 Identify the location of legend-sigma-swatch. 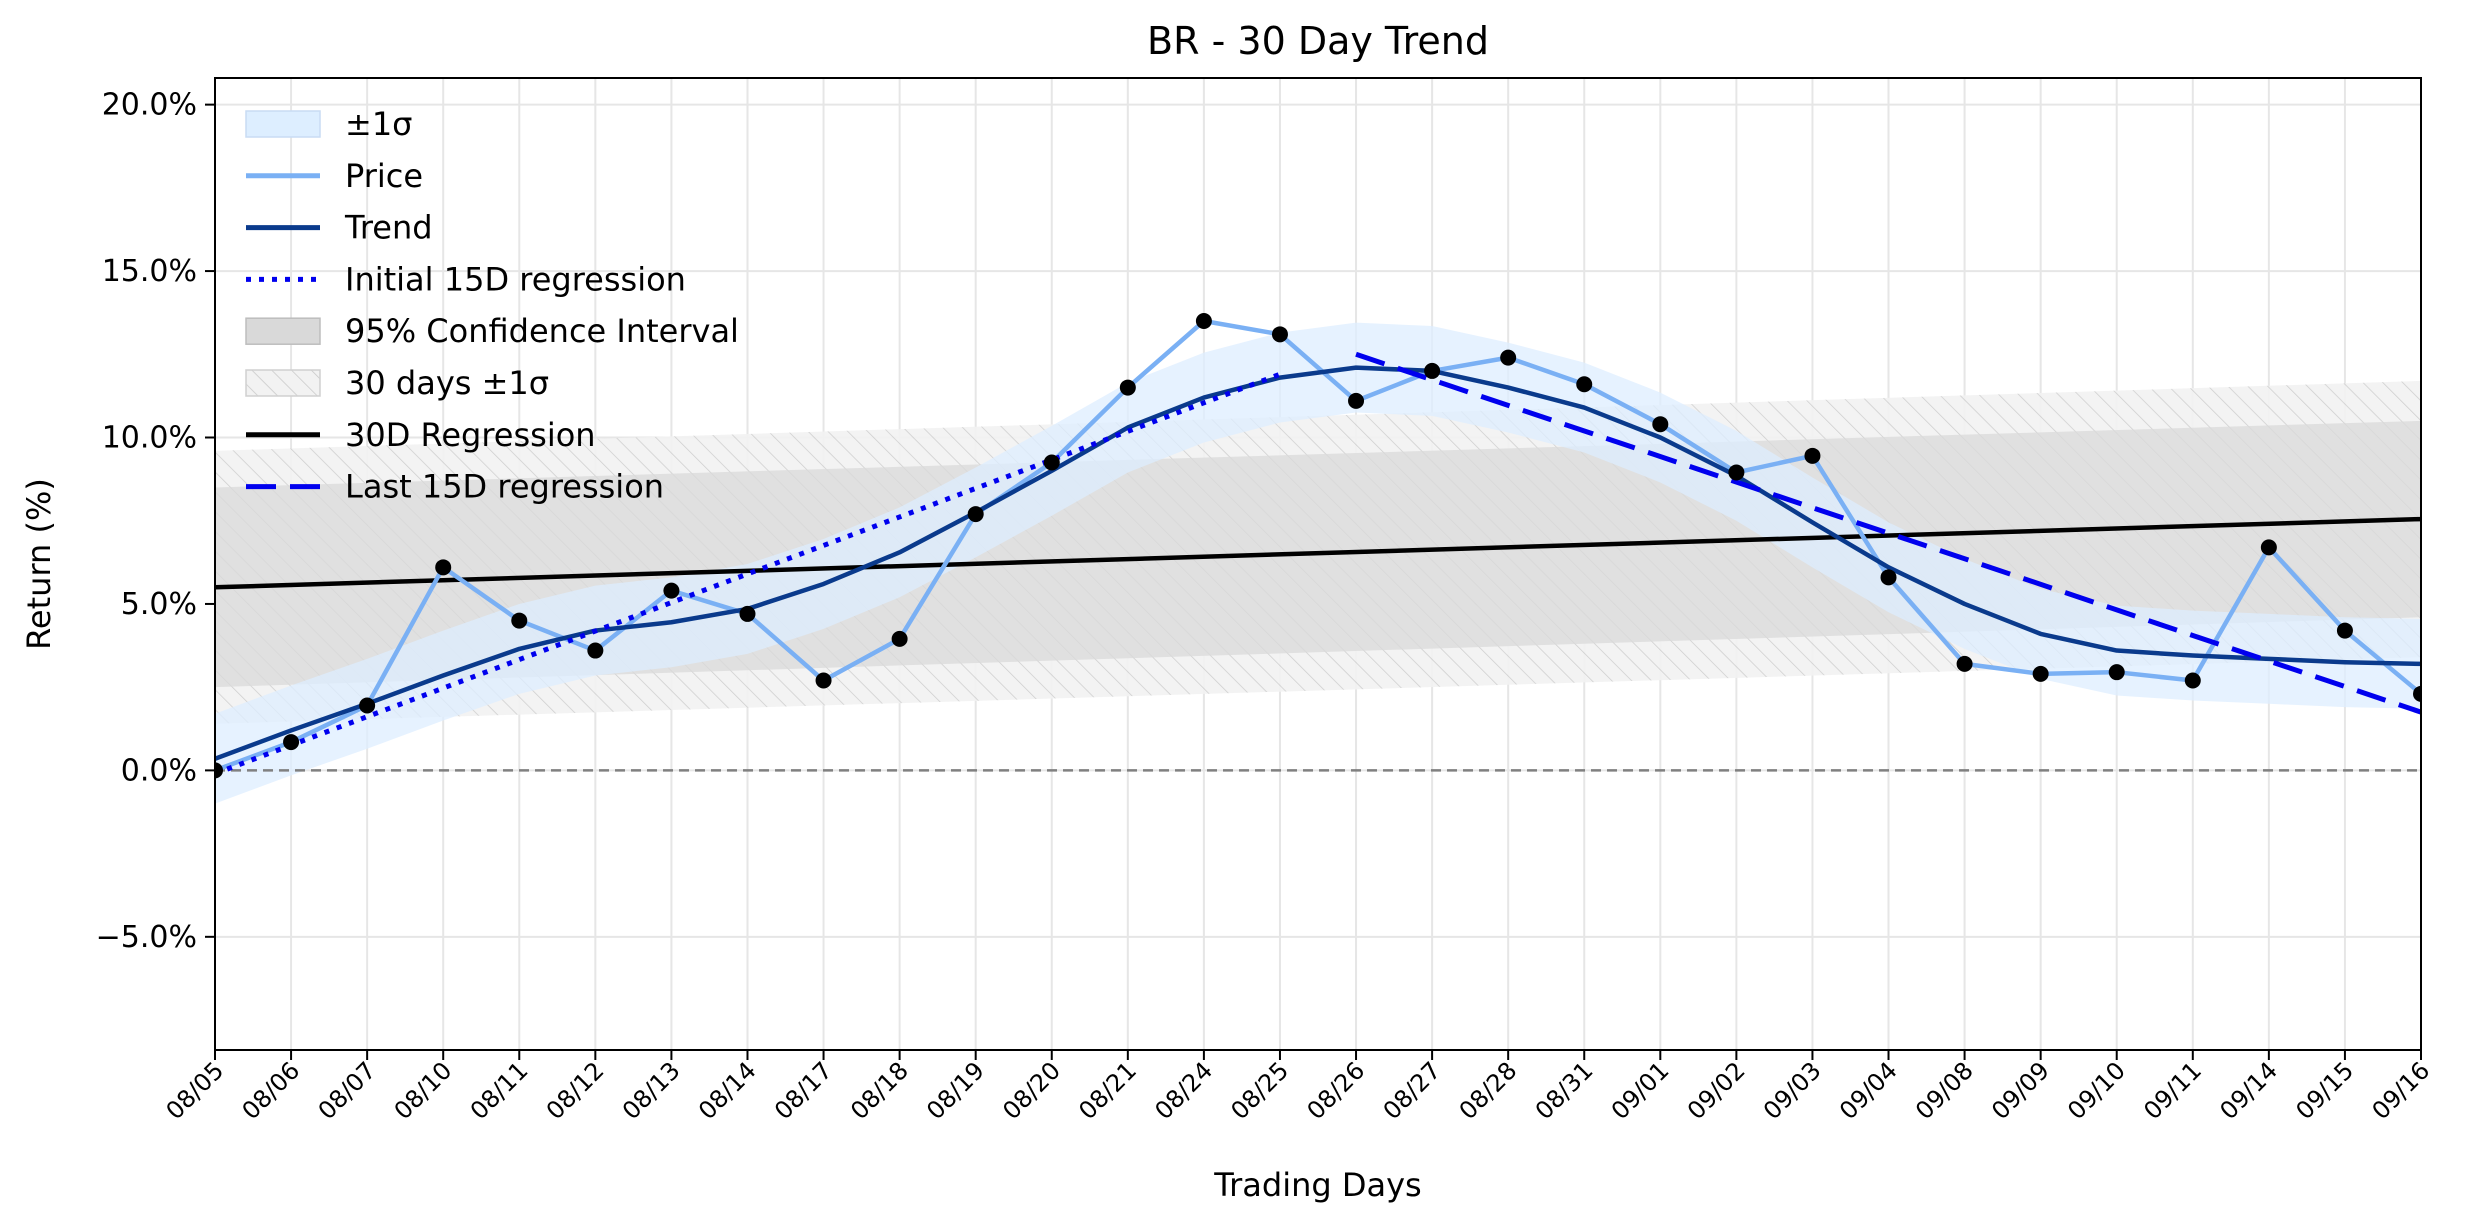
(283, 124).